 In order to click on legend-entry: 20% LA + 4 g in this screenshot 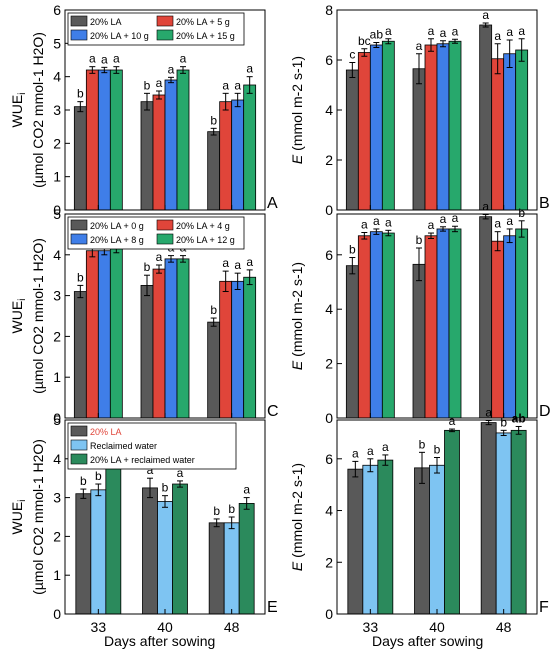, I will do `click(203, 226)`.